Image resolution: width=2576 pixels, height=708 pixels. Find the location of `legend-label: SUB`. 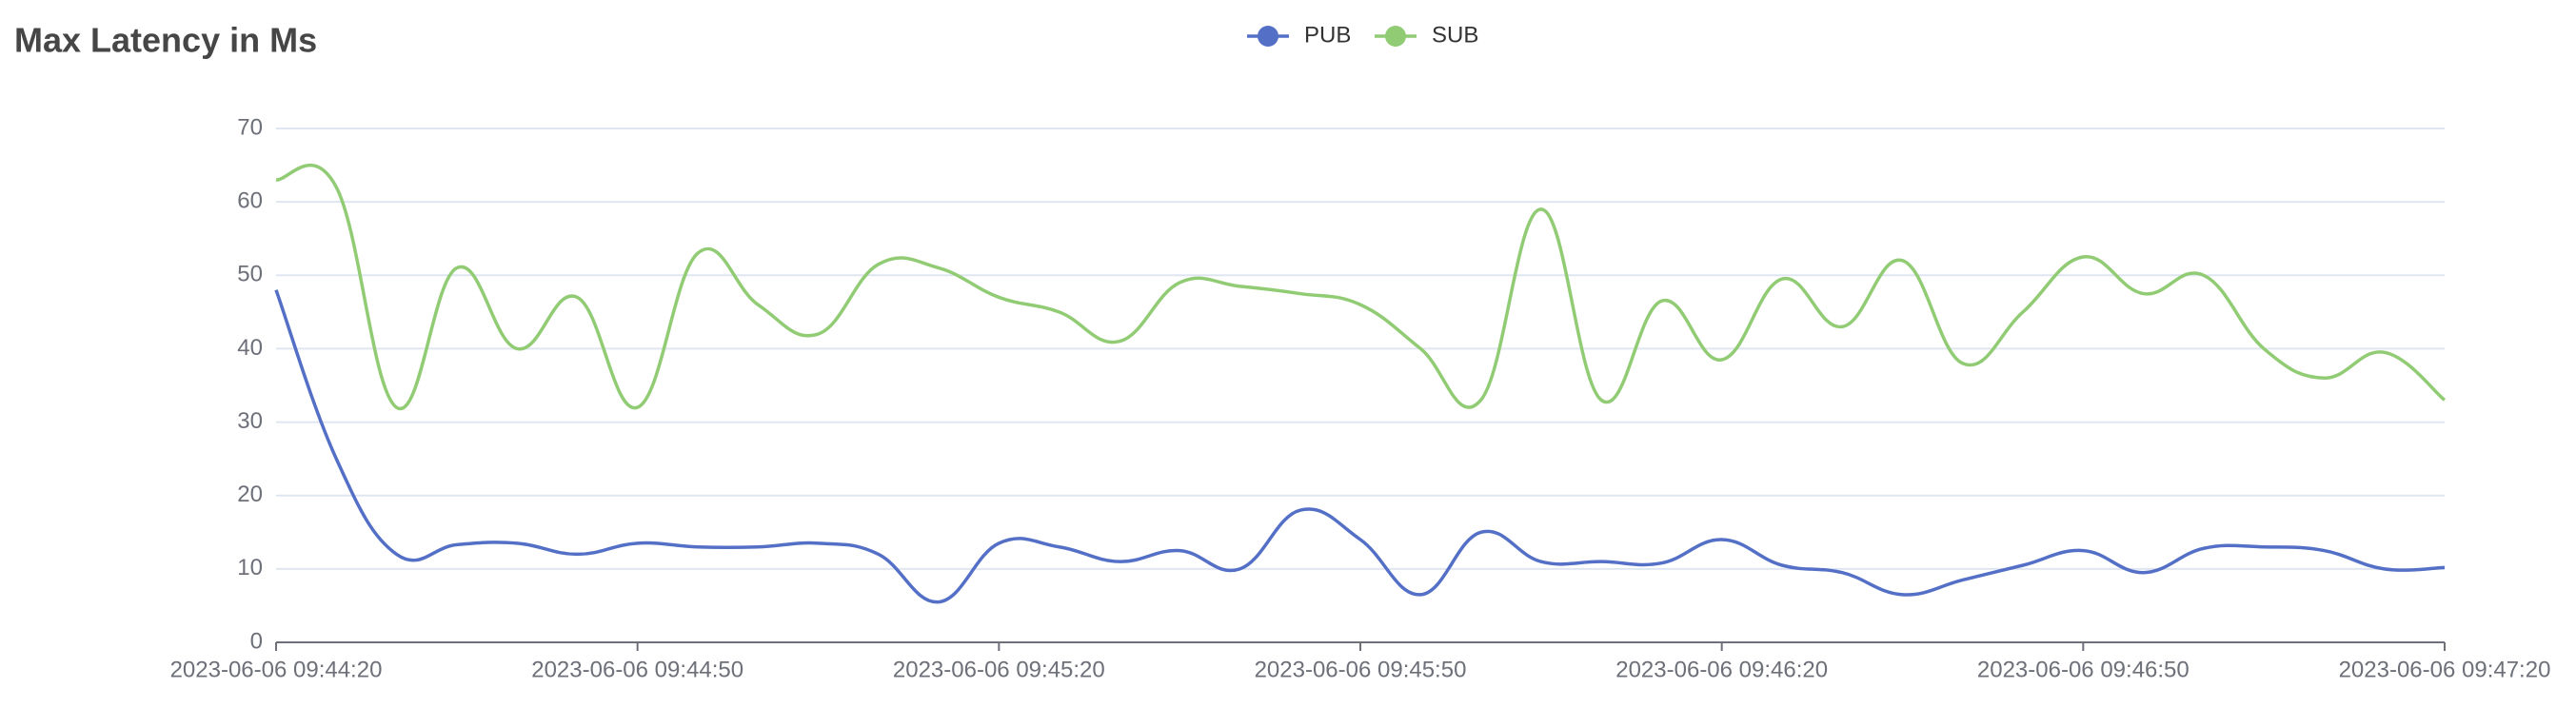

legend-label: SUB is located at coordinates (1455, 35).